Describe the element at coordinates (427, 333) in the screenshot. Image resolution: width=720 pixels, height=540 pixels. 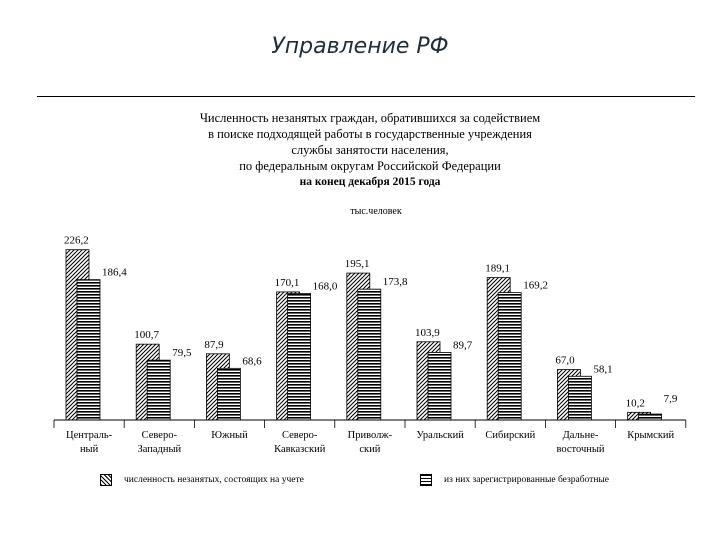
I see `data-label-registered-5: 103,9` at that location.